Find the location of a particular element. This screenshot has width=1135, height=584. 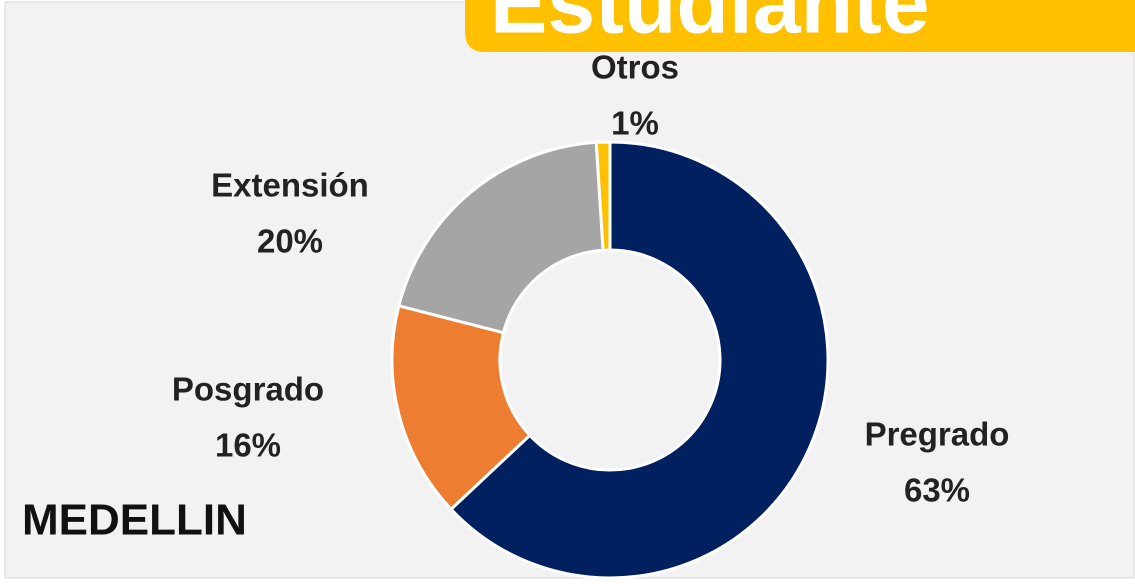

title-banner is located at coordinates (800, 26).